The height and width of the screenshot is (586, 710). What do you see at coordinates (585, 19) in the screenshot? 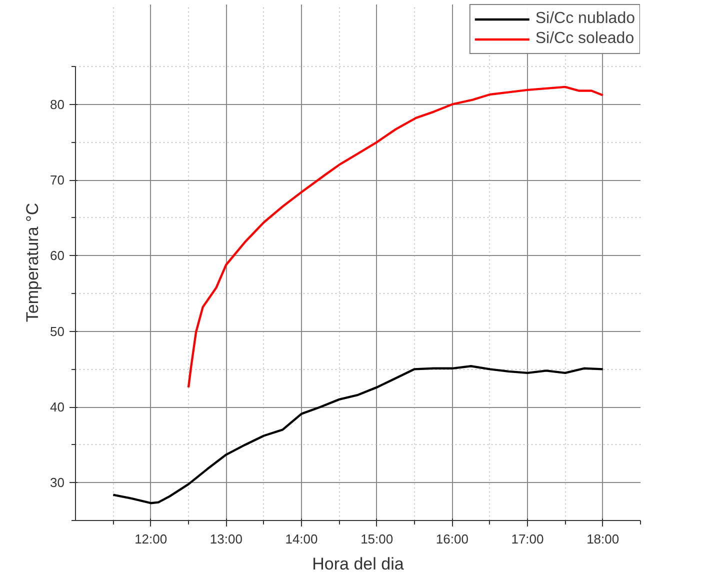
I see `legend-label: Si/Cc nublado` at bounding box center [585, 19].